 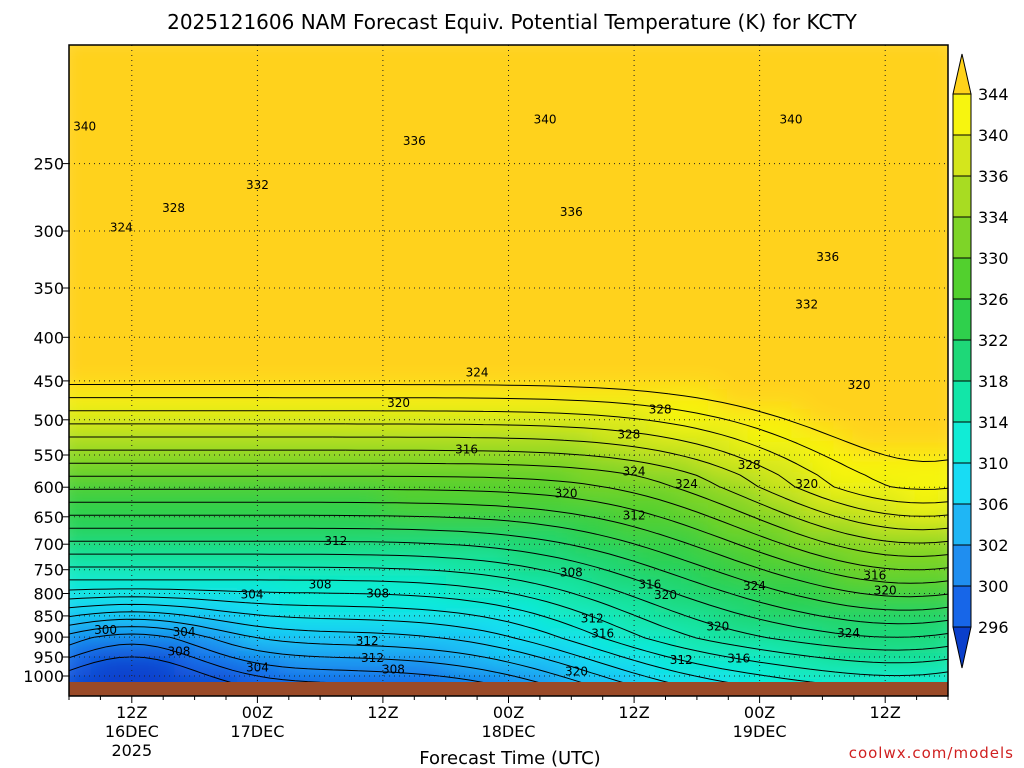 What do you see at coordinates (885, 591) in the screenshot?
I see `contour-label: 320` at bounding box center [885, 591].